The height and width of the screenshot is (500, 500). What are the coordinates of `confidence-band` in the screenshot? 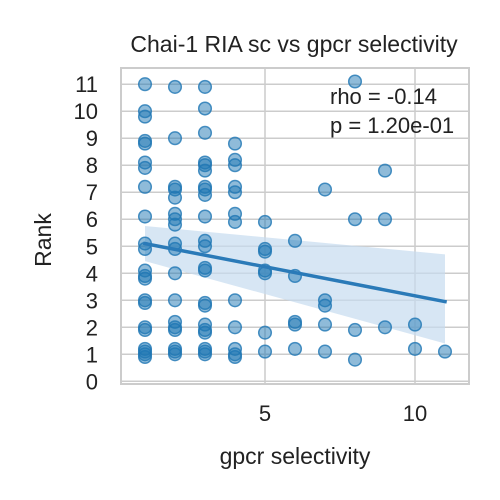 It's located at (295, 285).